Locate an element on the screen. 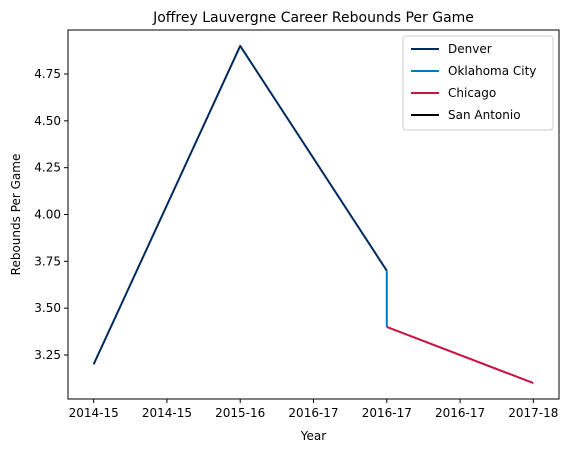 This screenshot has width=582, height=453. y-axis-label: Rebounds Per Game is located at coordinates (16, 215).